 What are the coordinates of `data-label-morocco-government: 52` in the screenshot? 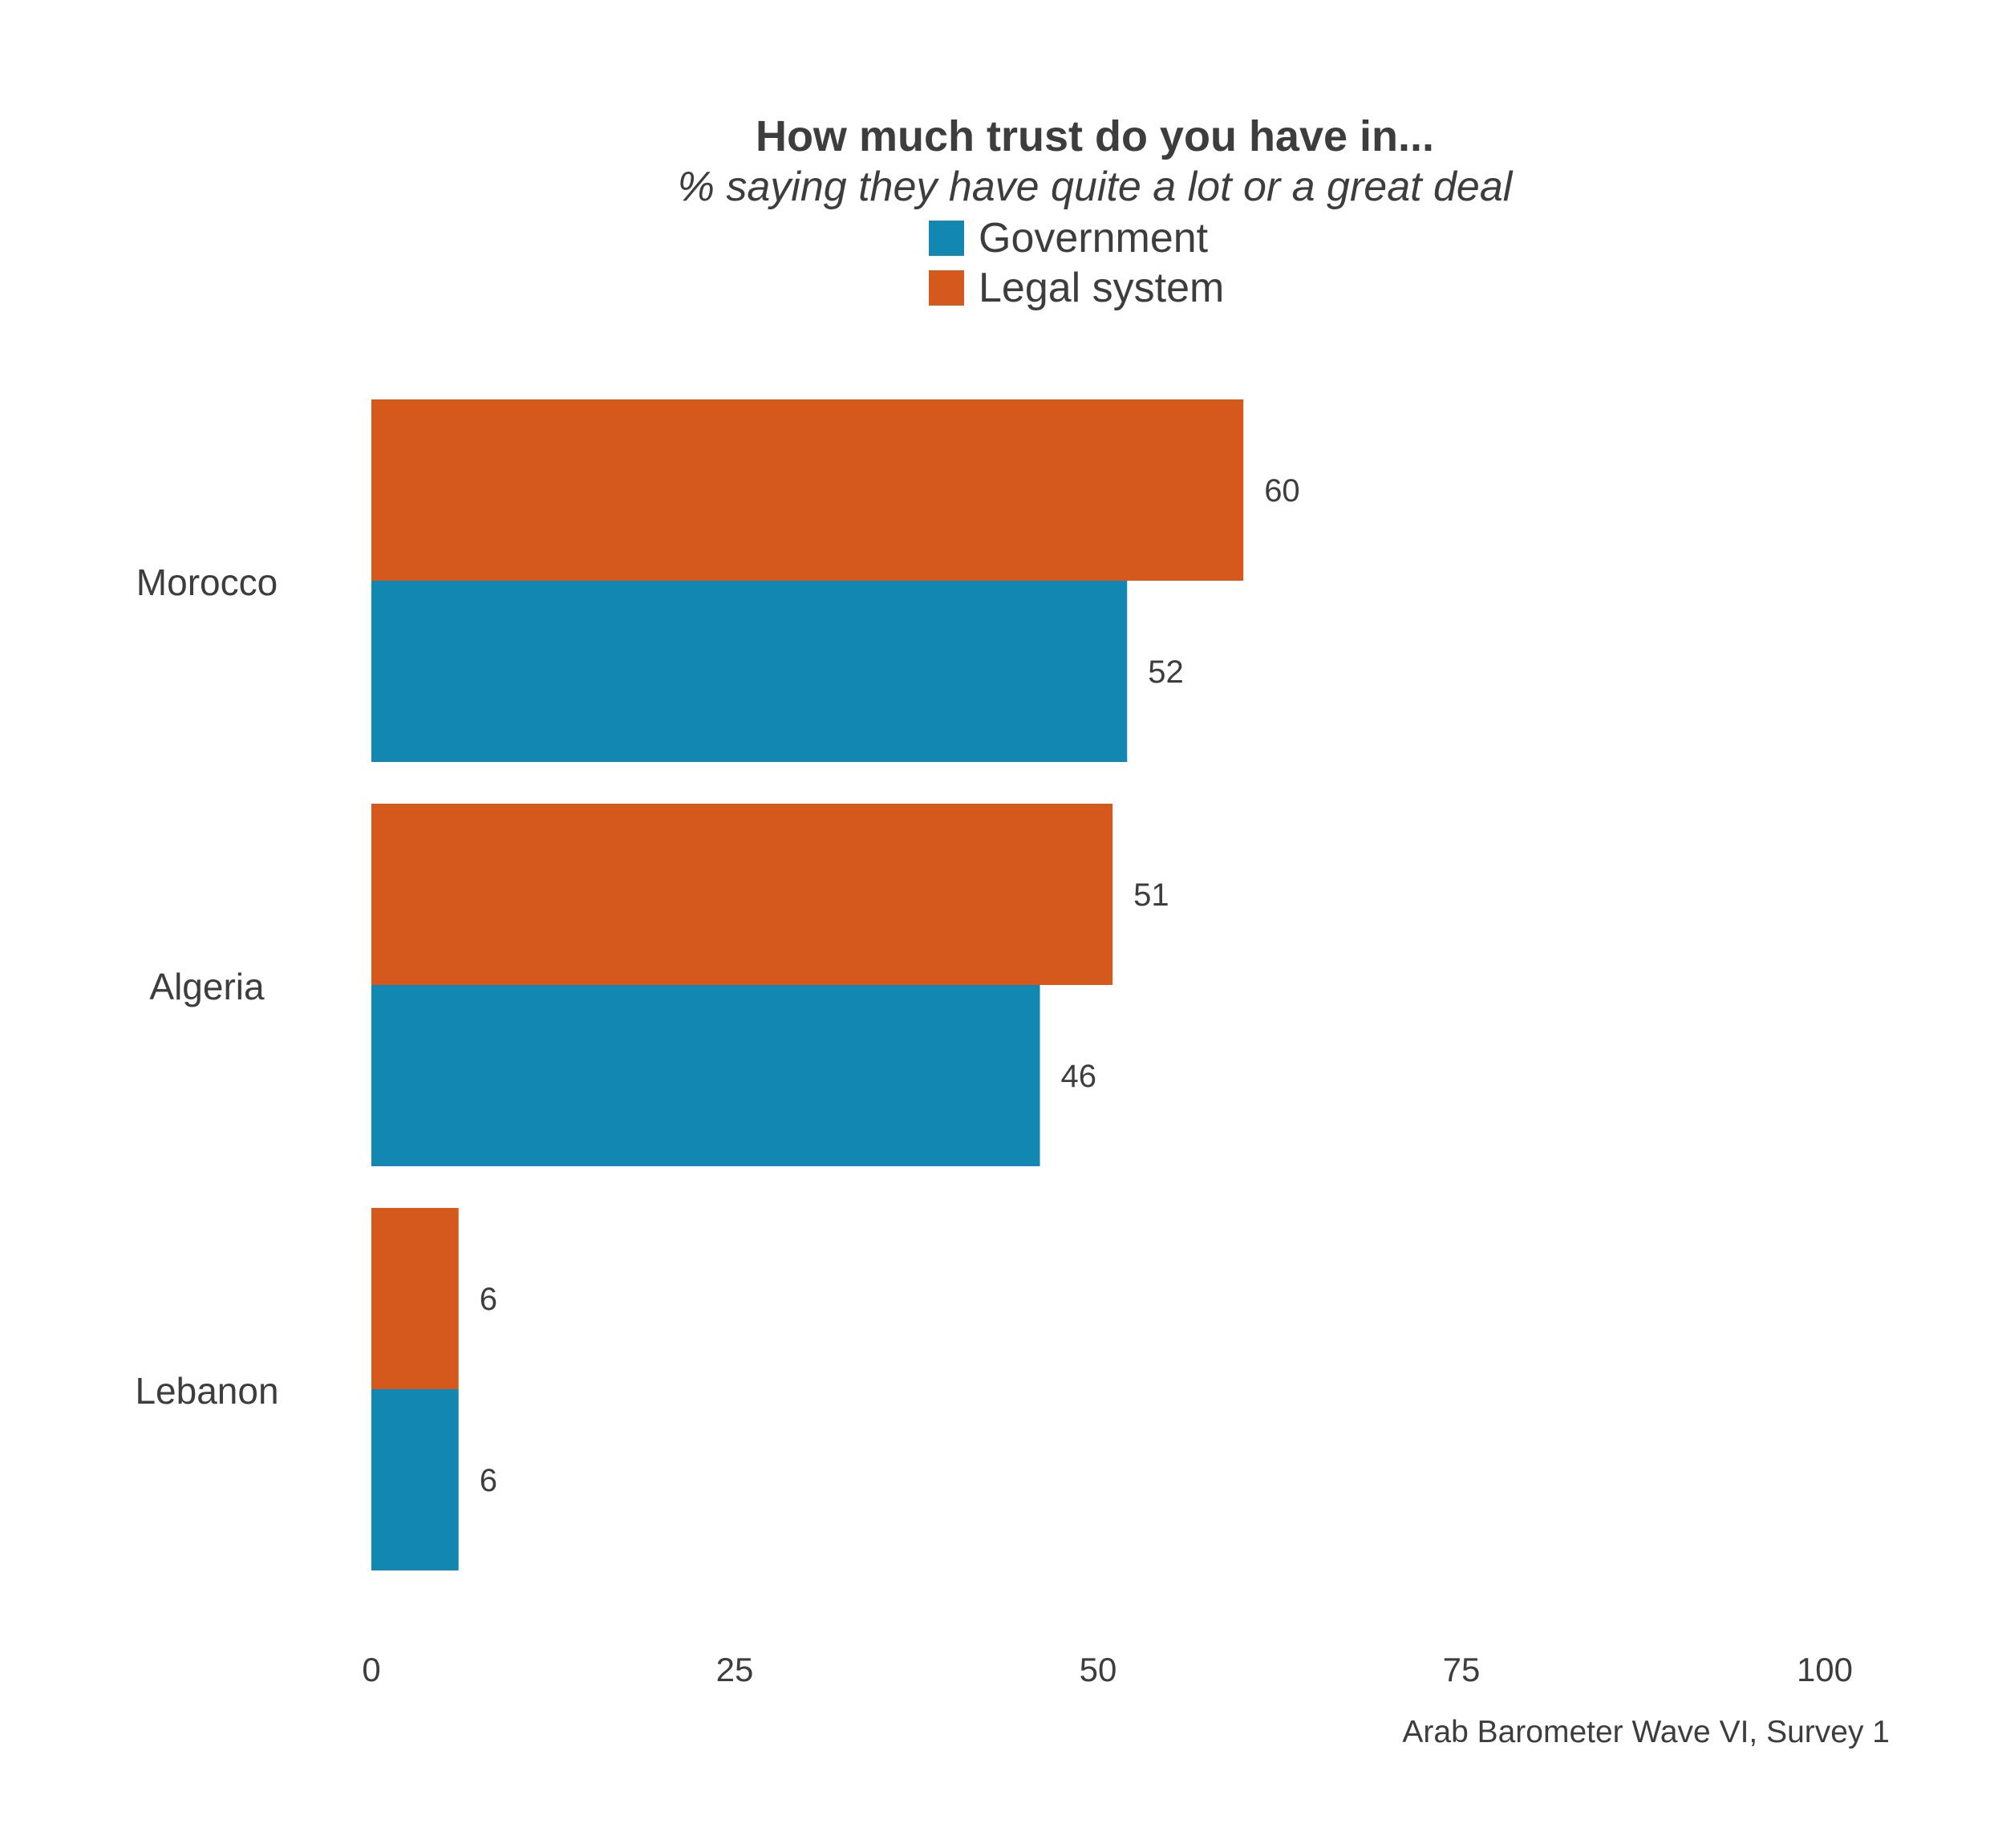 It's located at (1166, 672).